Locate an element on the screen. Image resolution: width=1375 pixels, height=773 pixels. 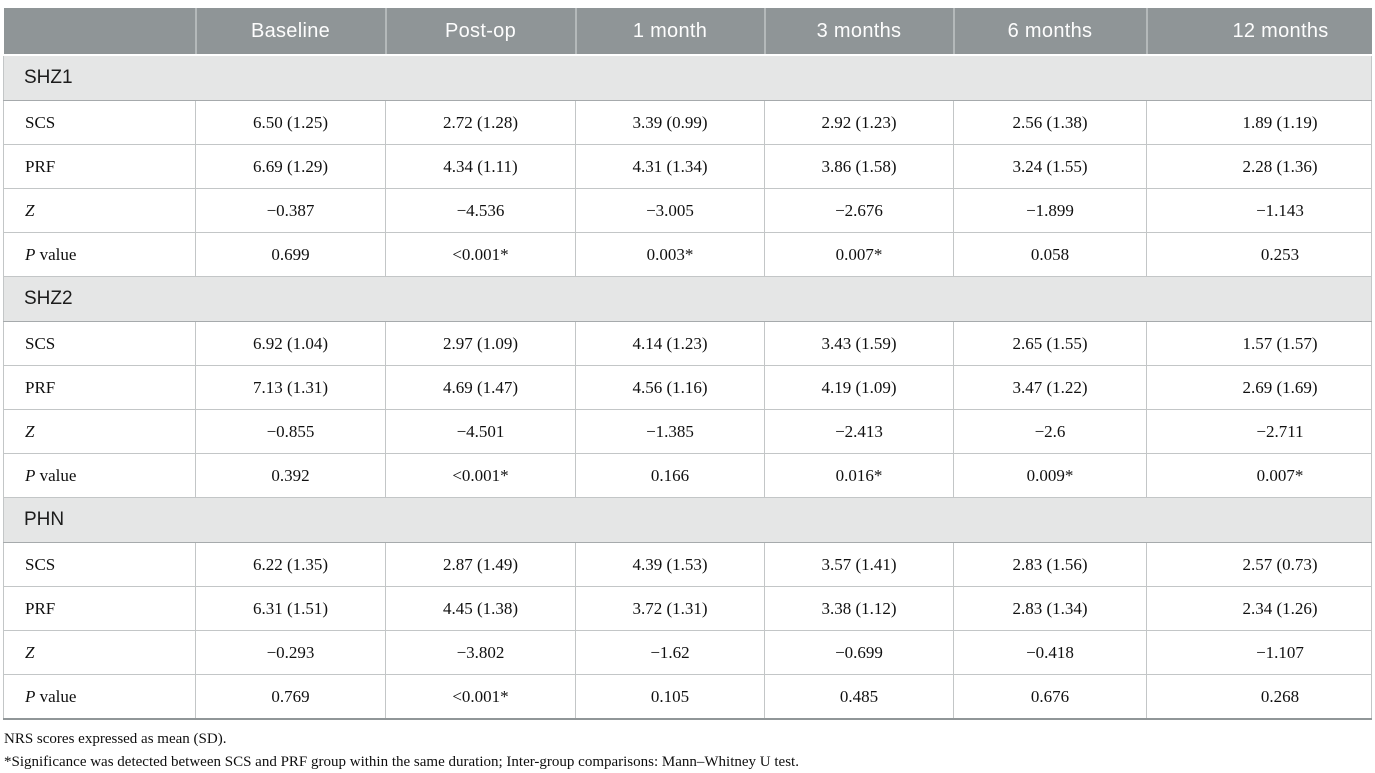
cell-value: −1.107 is located at coordinates (1259, 652).